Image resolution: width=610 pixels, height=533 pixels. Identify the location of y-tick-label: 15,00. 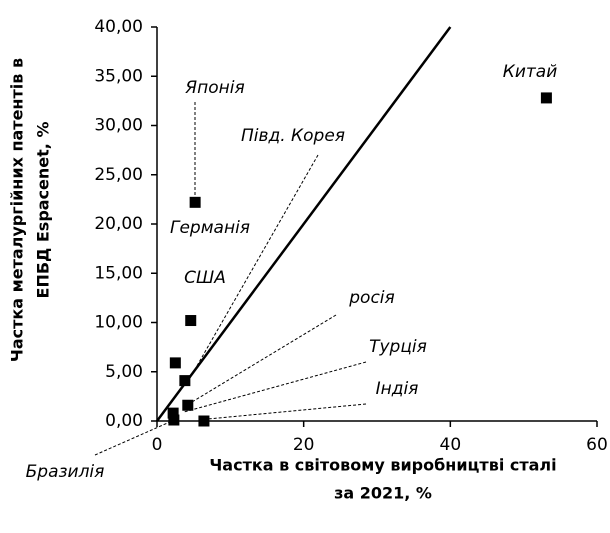
(118, 273).